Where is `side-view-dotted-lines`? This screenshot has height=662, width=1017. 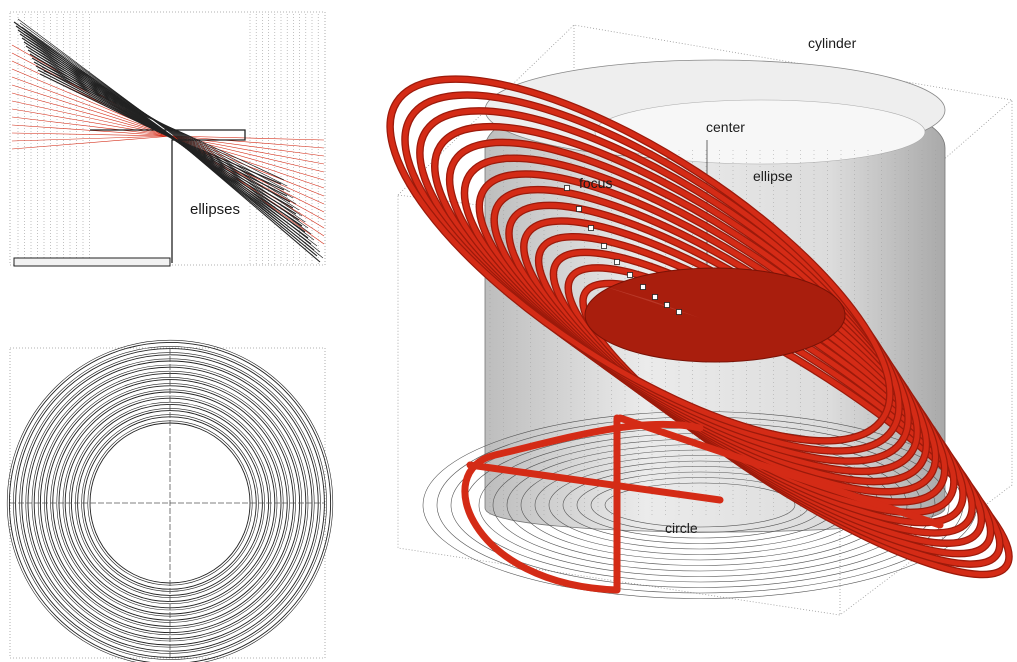
side-view-dotted-lines is located at coordinates (168, 139).